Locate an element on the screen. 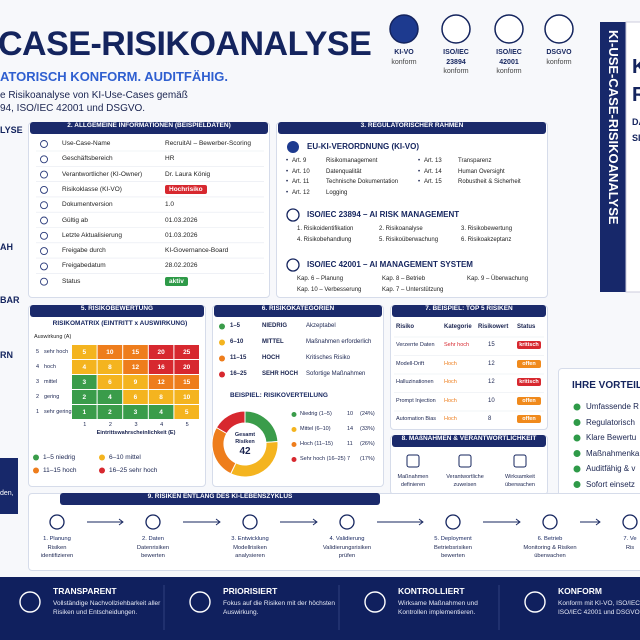  risk-score: 8 is located at coordinates (490, 419).